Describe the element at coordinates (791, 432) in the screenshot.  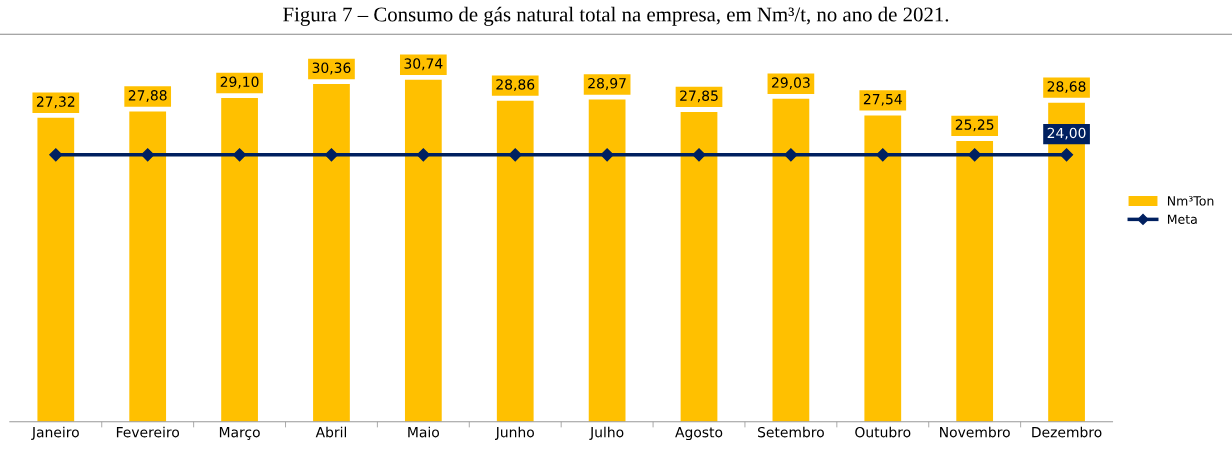
I see `x-tick-label: Setembro` at that location.